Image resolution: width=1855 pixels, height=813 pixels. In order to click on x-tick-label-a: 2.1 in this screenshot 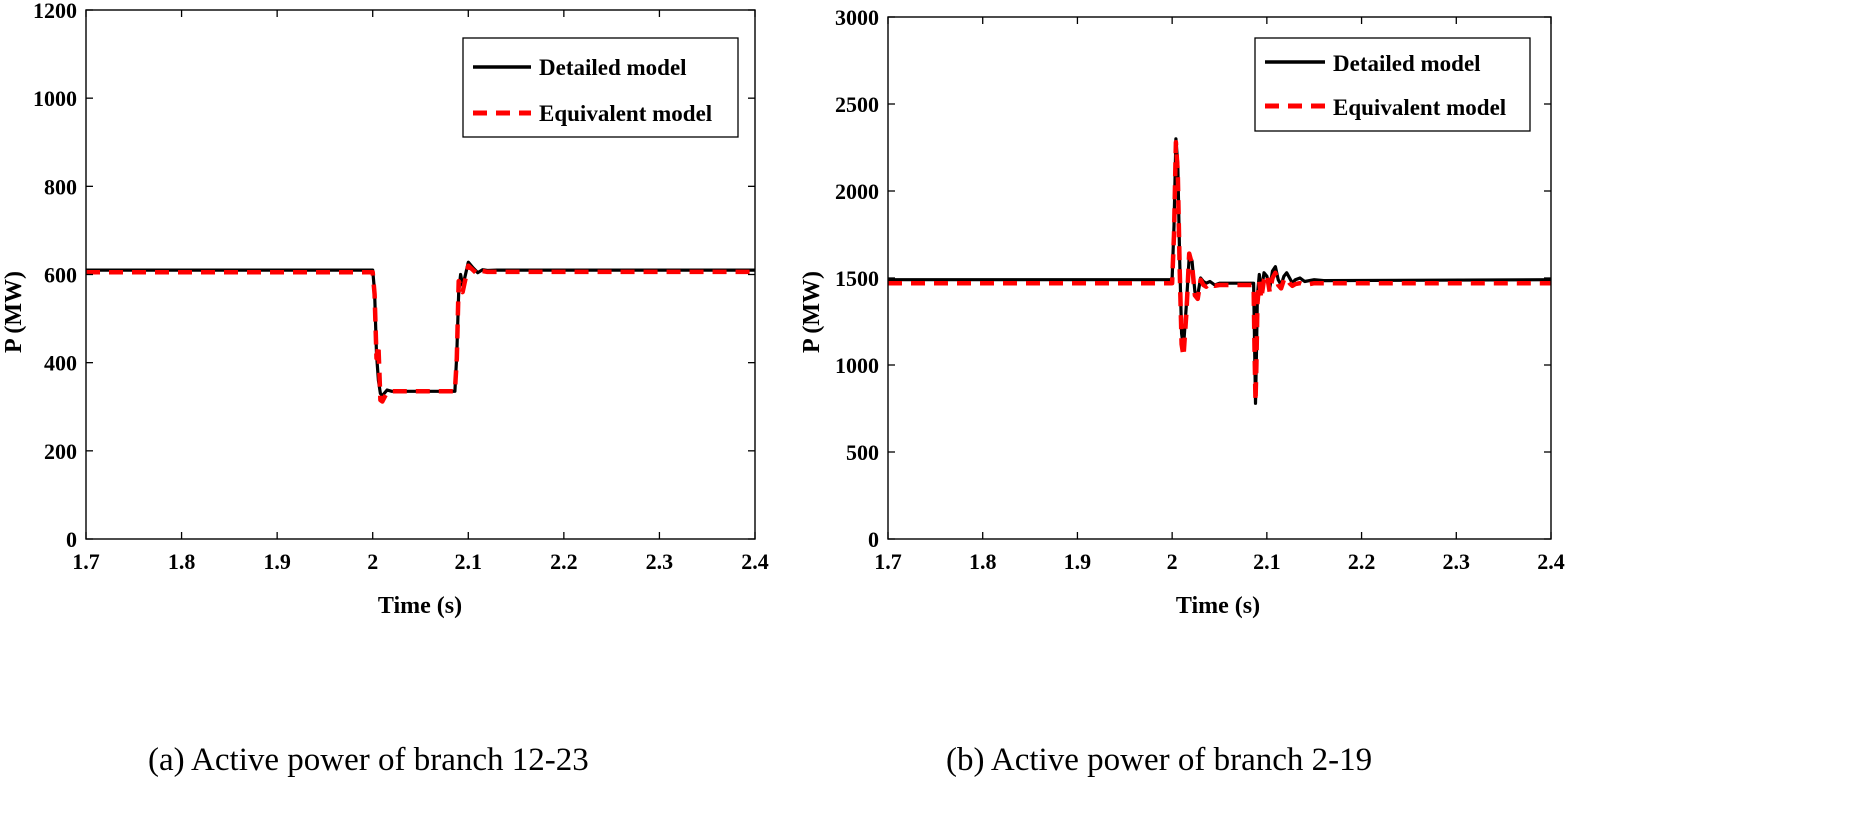, I will do `click(469, 561)`.